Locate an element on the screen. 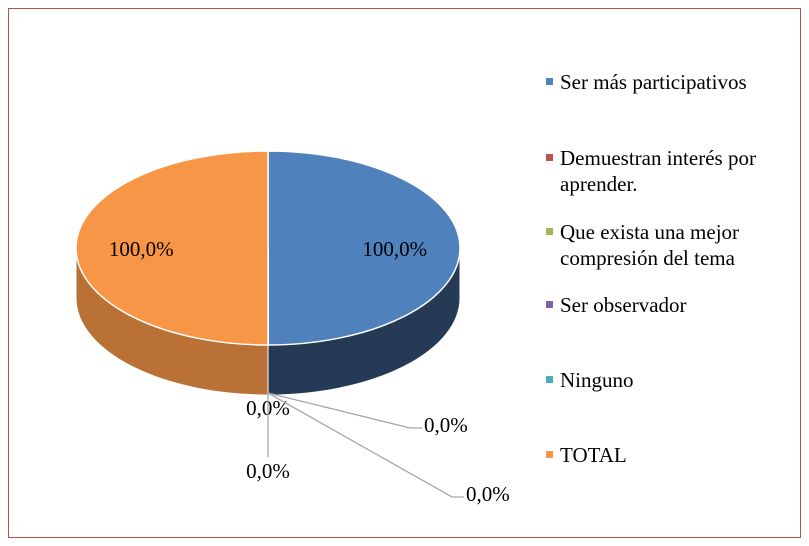  legend-label: TOTAL is located at coordinates (593, 455).